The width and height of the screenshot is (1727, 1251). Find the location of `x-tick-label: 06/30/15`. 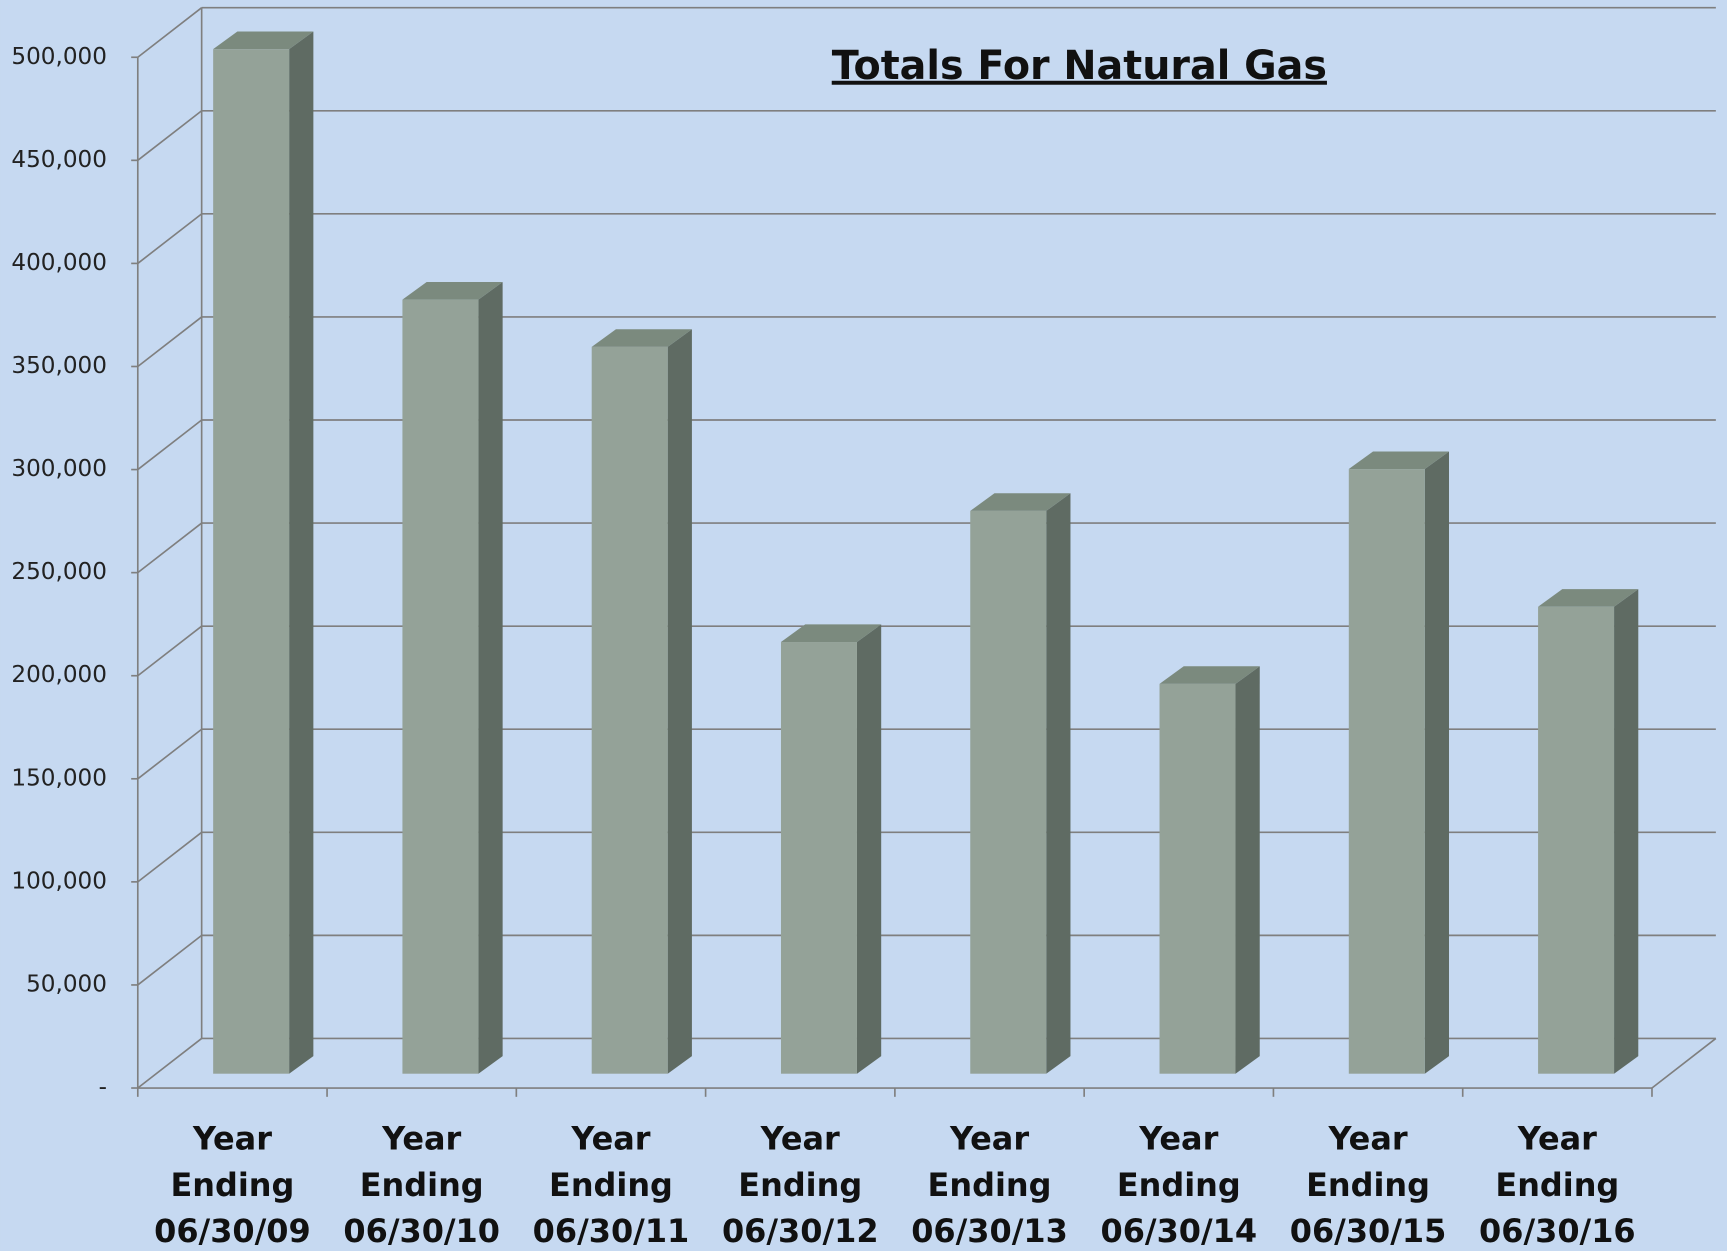

x-tick-label: 06/30/15 is located at coordinates (1368, 1231).